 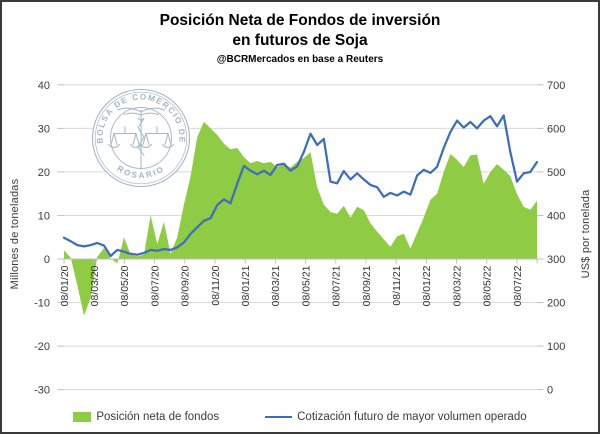 I want to click on x-axis-tick-label: 08/07/21, so click(x=337, y=285).